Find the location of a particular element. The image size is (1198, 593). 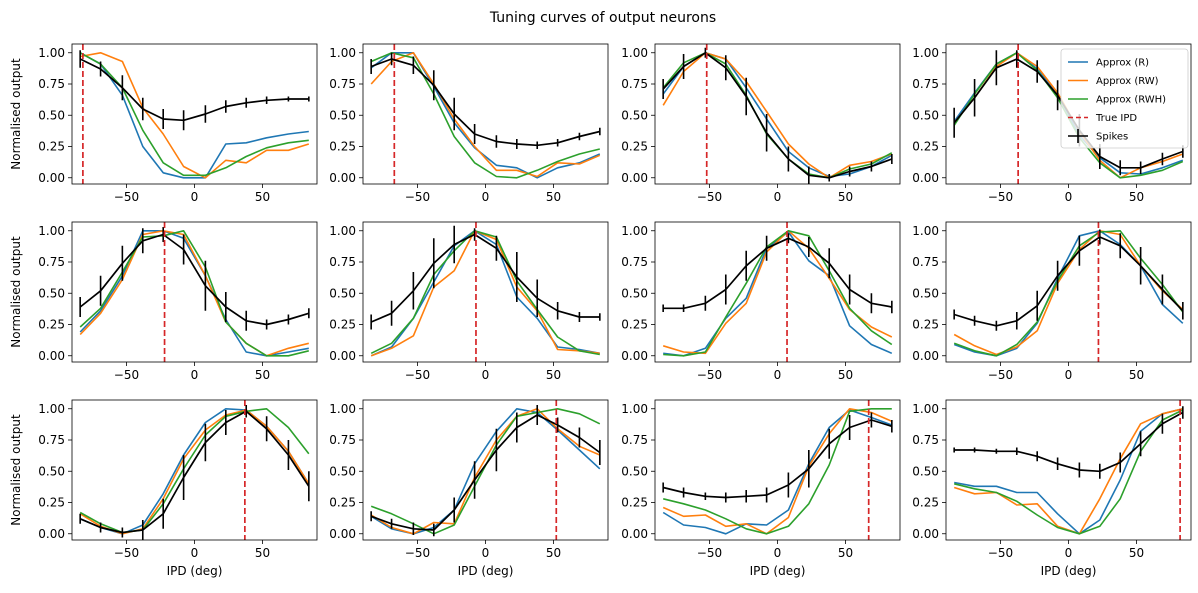

subplot-10: 0.00 0.25 0.50 0.75 1.00 −50 0 50 IPD (deg) is located at coordinates (469, 488).